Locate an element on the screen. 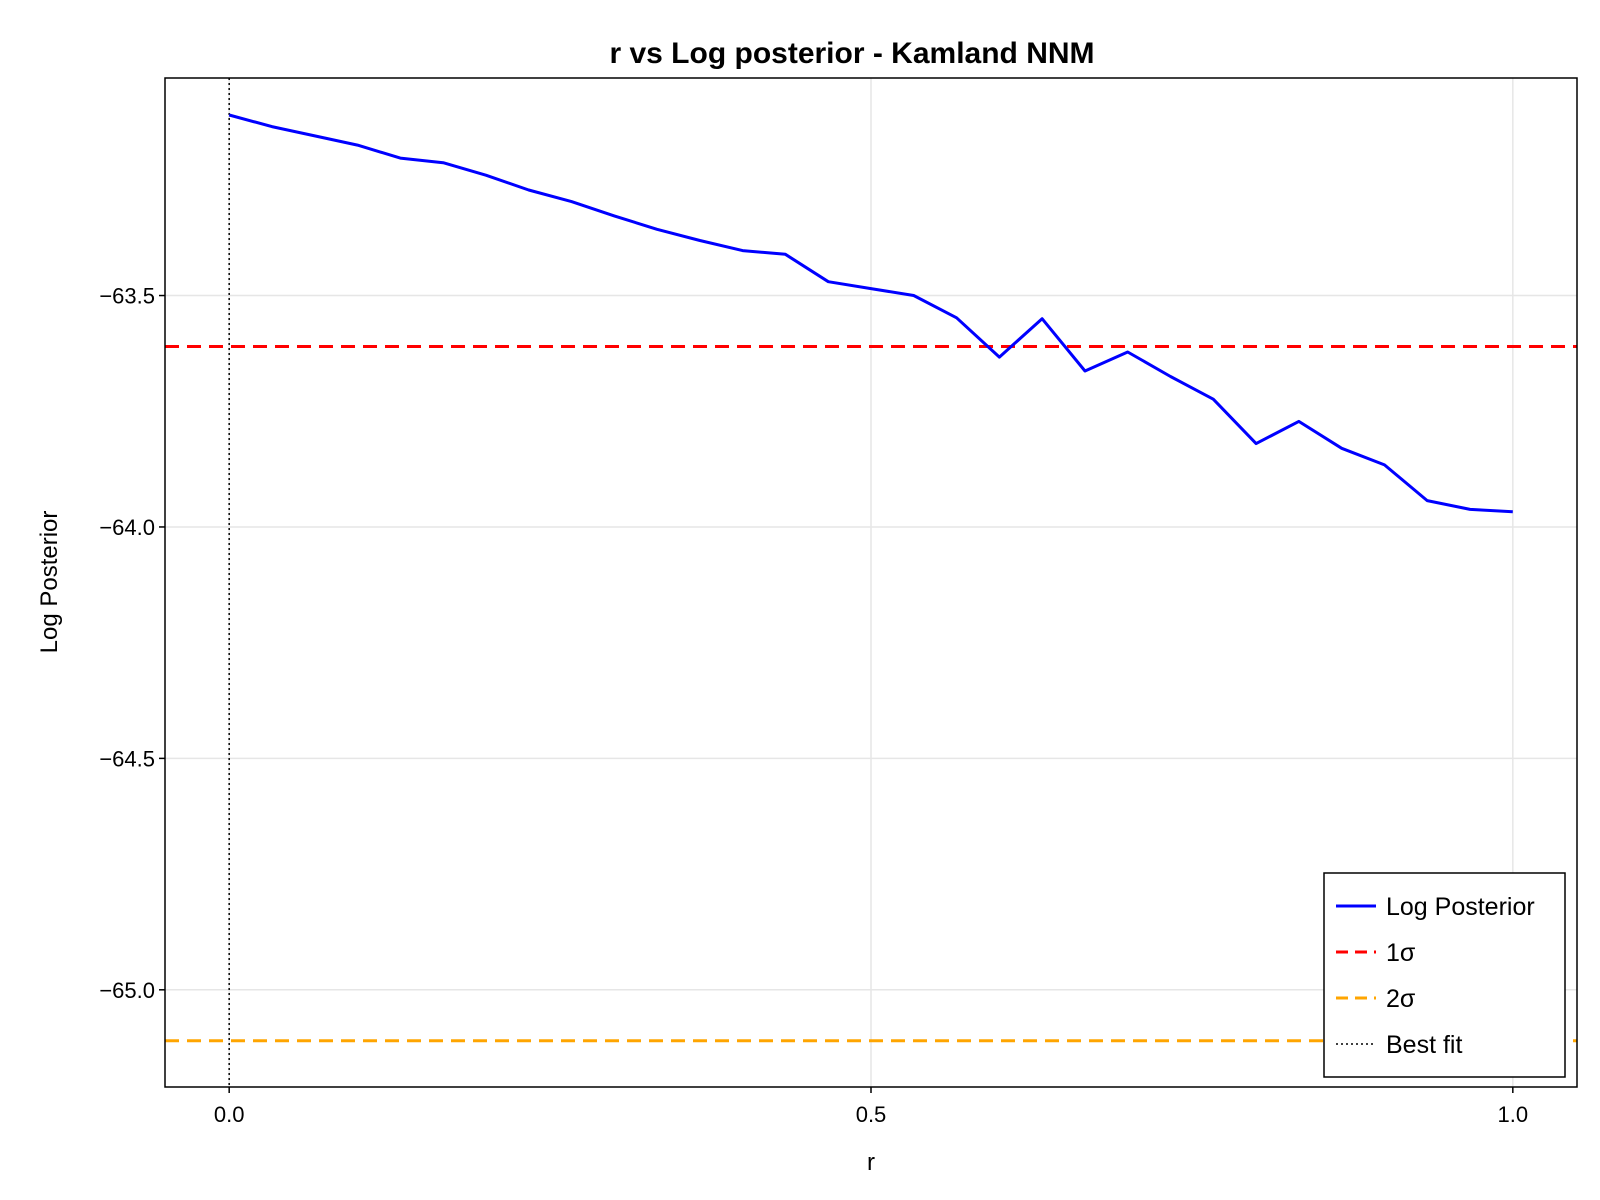 This screenshot has width=1600, height=1200. y-axis-label: Log Posterior is located at coordinates (49, 582).